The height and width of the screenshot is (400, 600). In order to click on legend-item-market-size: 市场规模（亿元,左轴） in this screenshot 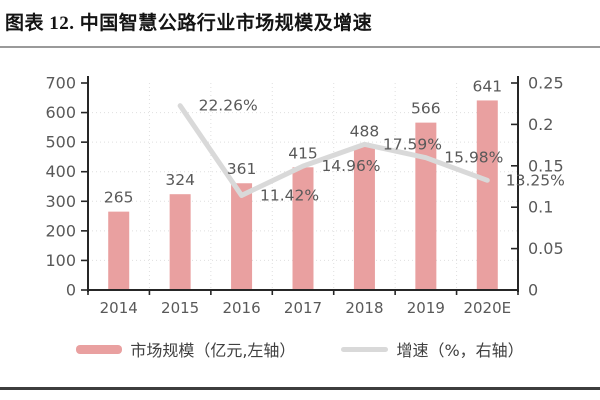, I will do `click(185, 349)`.